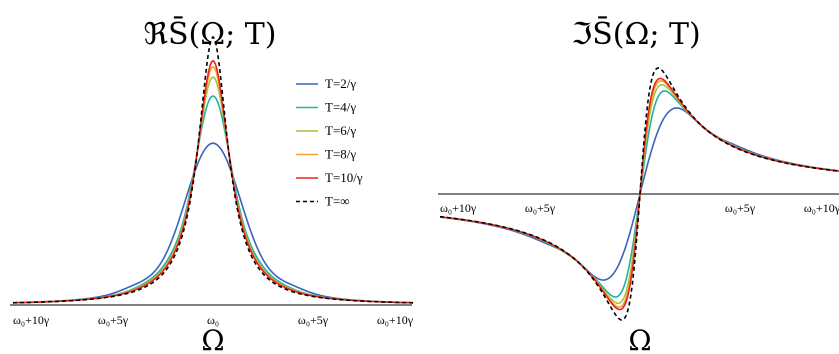 This screenshot has width=839, height=354. I want to click on legend-label-1: T=2/γ, so click(340, 83).